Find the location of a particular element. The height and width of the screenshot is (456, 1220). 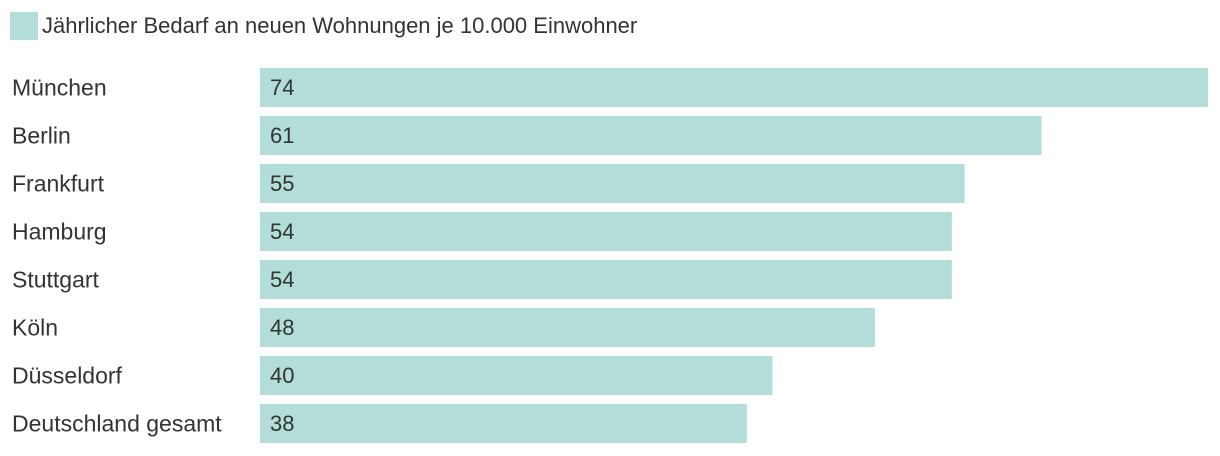

value-label: 40 is located at coordinates (282, 375).